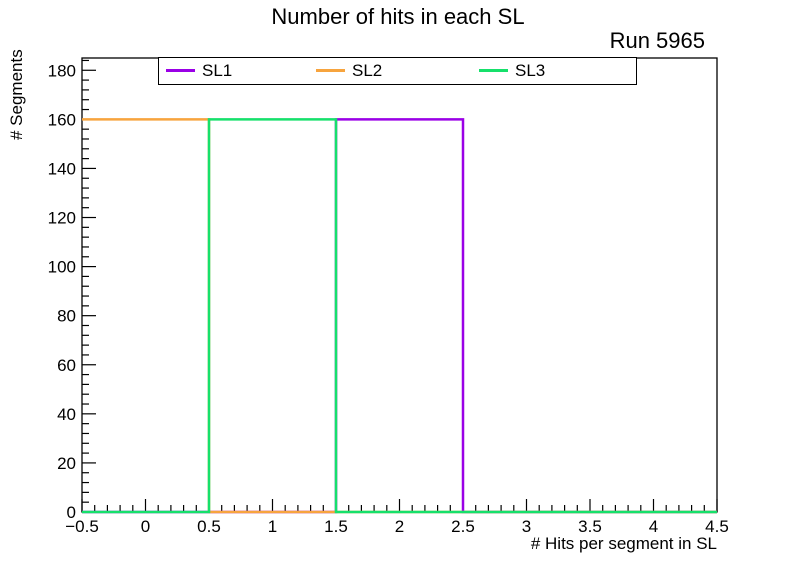 This screenshot has width=796, height=572. I want to click on x-tick-label: 0, so click(145, 526).